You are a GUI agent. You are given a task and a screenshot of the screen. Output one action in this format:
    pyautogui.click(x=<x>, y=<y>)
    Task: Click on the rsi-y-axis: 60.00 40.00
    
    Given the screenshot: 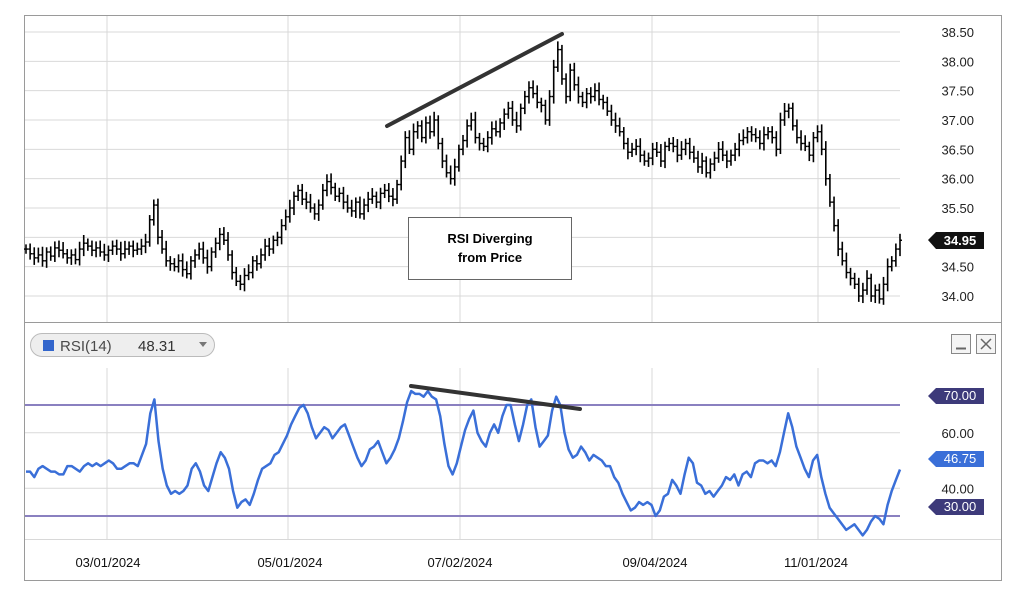 What is the action you would take?
    pyautogui.click(x=957, y=461)
    